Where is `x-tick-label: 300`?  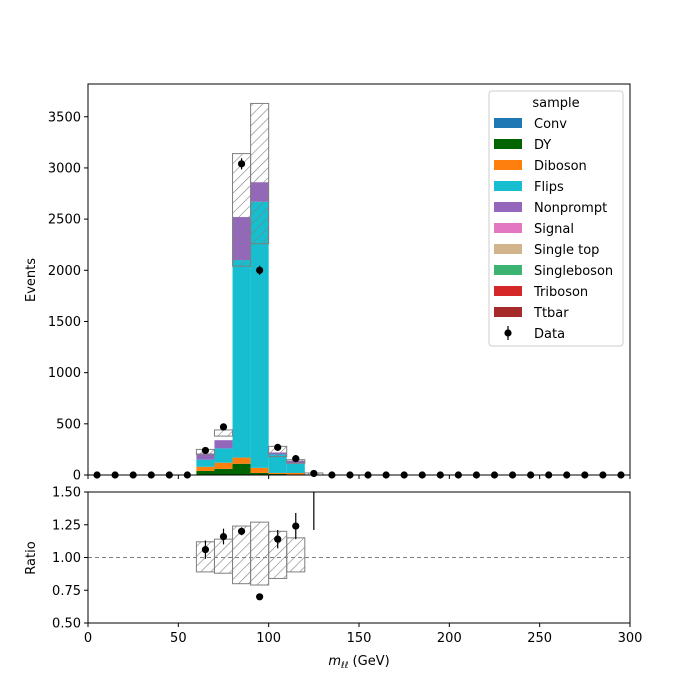 x-tick-label: 300 is located at coordinates (630, 638).